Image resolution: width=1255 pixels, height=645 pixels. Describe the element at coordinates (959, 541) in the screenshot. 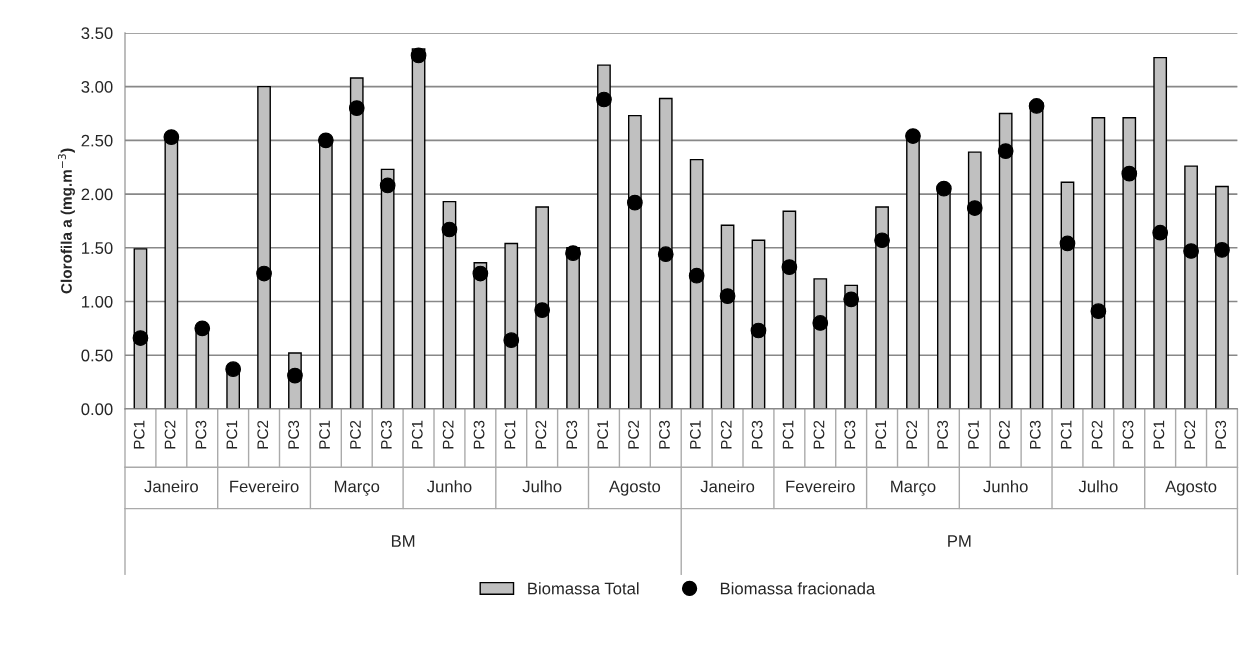

I see `text: PM` at that location.